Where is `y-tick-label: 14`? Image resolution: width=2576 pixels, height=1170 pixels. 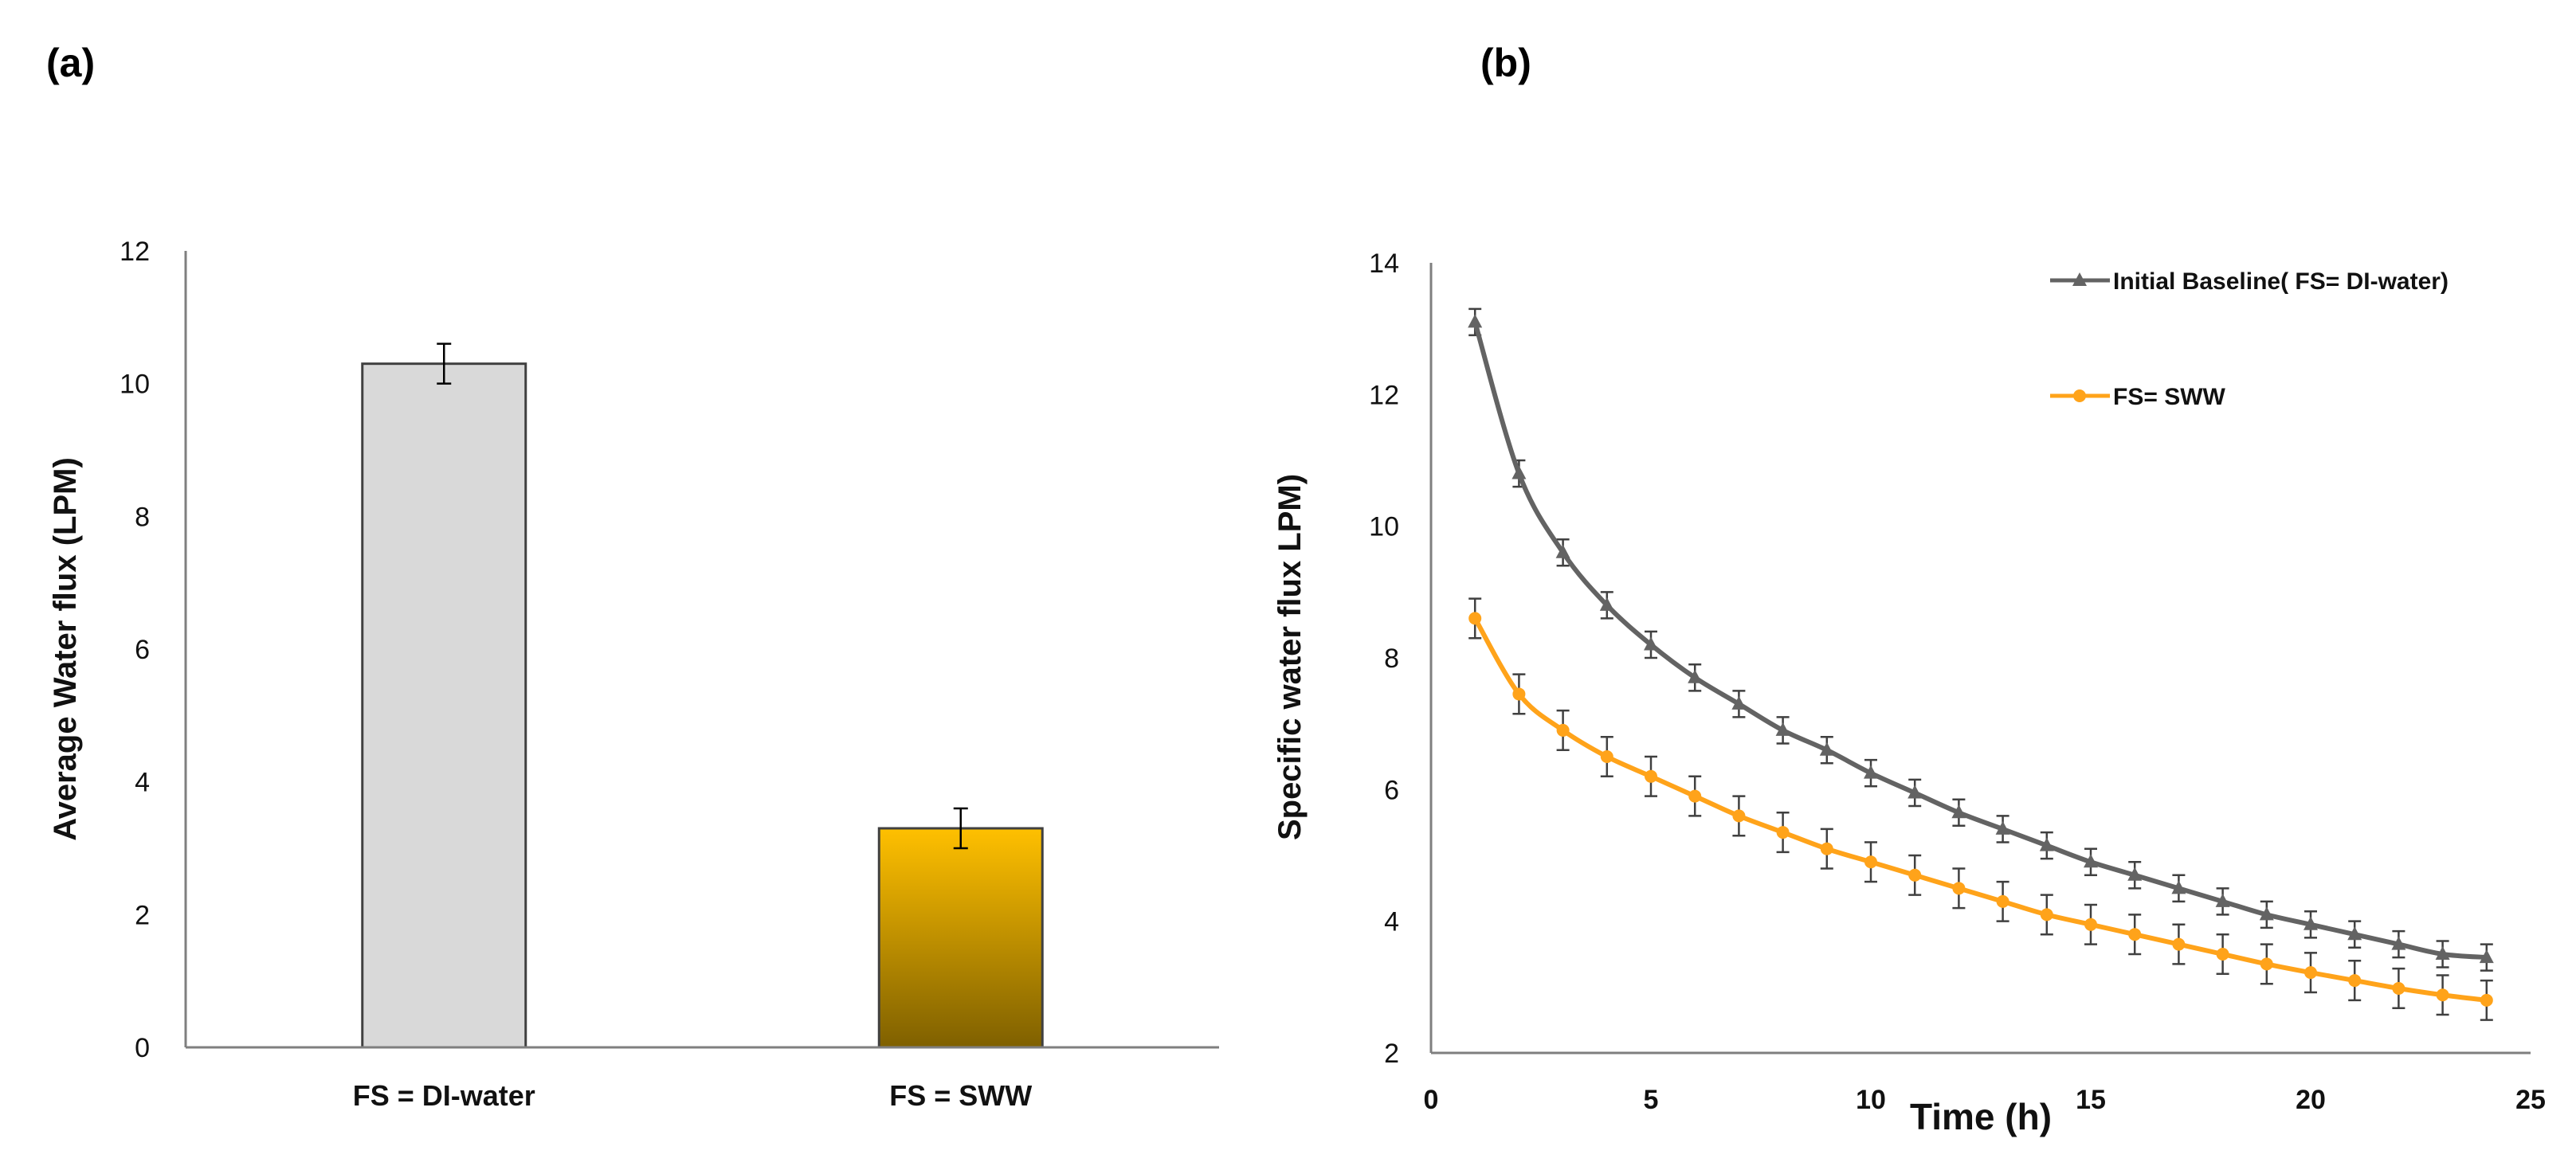
y-tick-label: 14 is located at coordinates (1384, 263).